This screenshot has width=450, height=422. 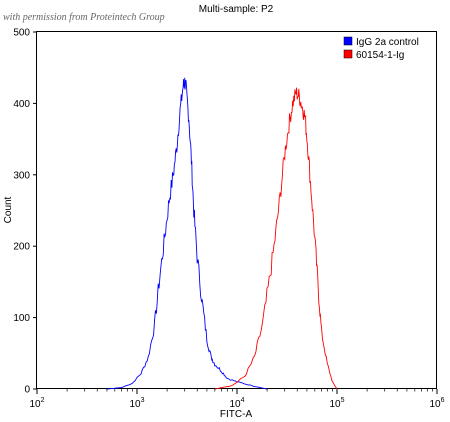 What do you see at coordinates (336, 403) in the screenshot?
I see `x-tick-label-5: 10⁵` at bounding box center [336, 403].